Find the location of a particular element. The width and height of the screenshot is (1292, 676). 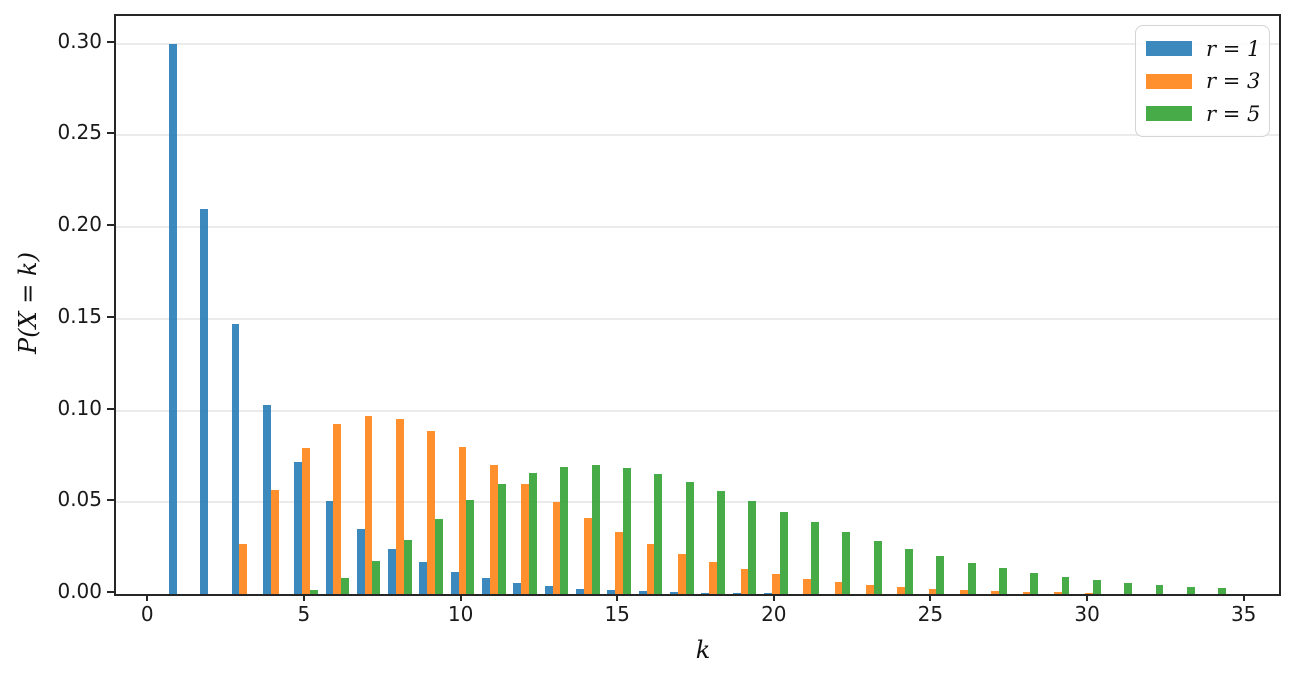

y-axis-label-text: P(X = k) is located at coordinates (28, 303).